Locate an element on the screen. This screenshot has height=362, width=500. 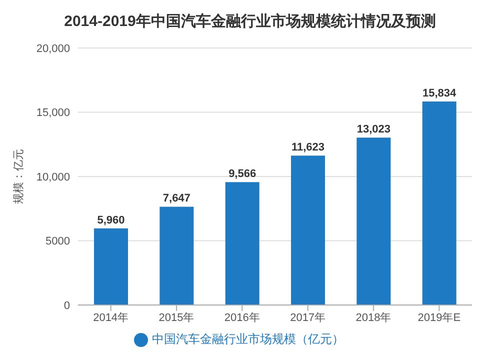
y-tick-label: 15,000 is located at coordinates (53, 113).